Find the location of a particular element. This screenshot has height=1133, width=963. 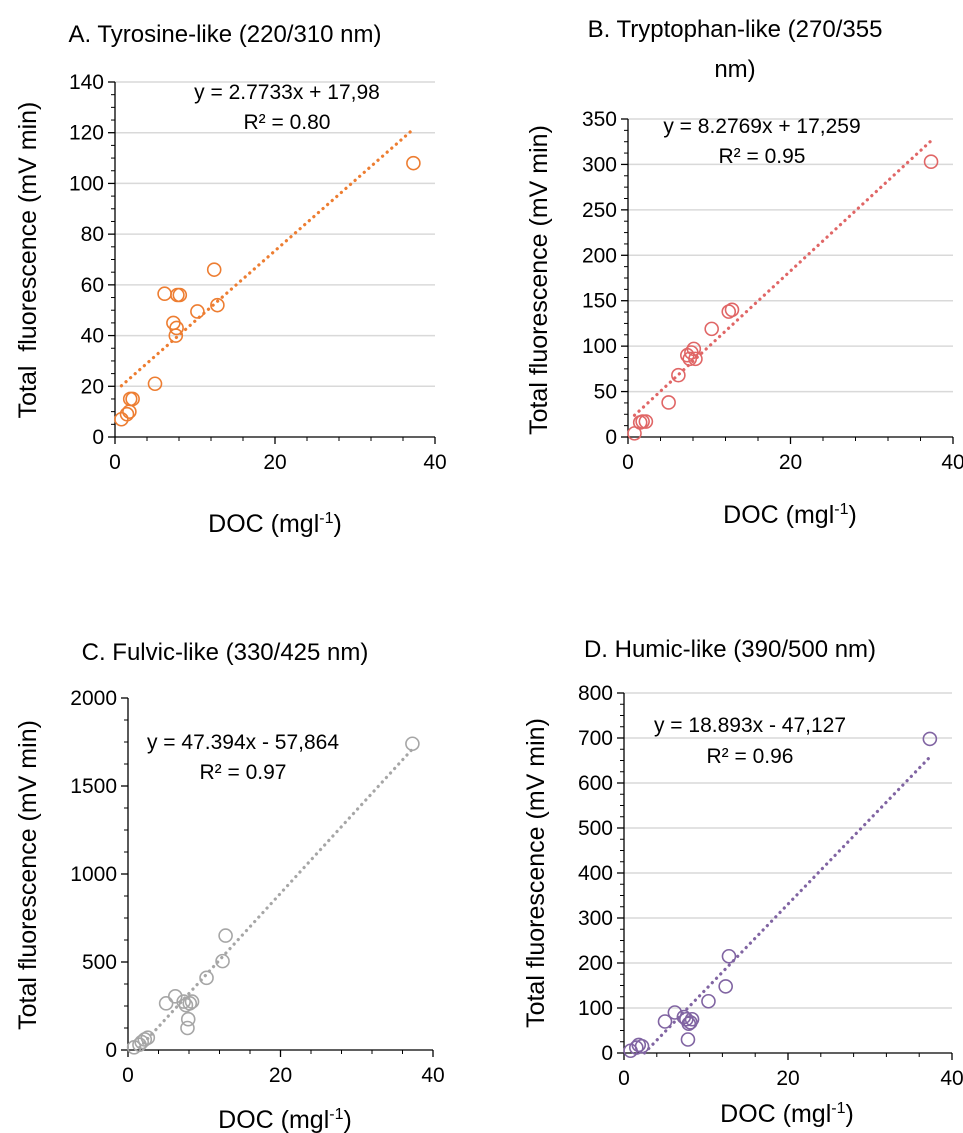

y-tick-label: 1500 is located at coordinates (93, 786).